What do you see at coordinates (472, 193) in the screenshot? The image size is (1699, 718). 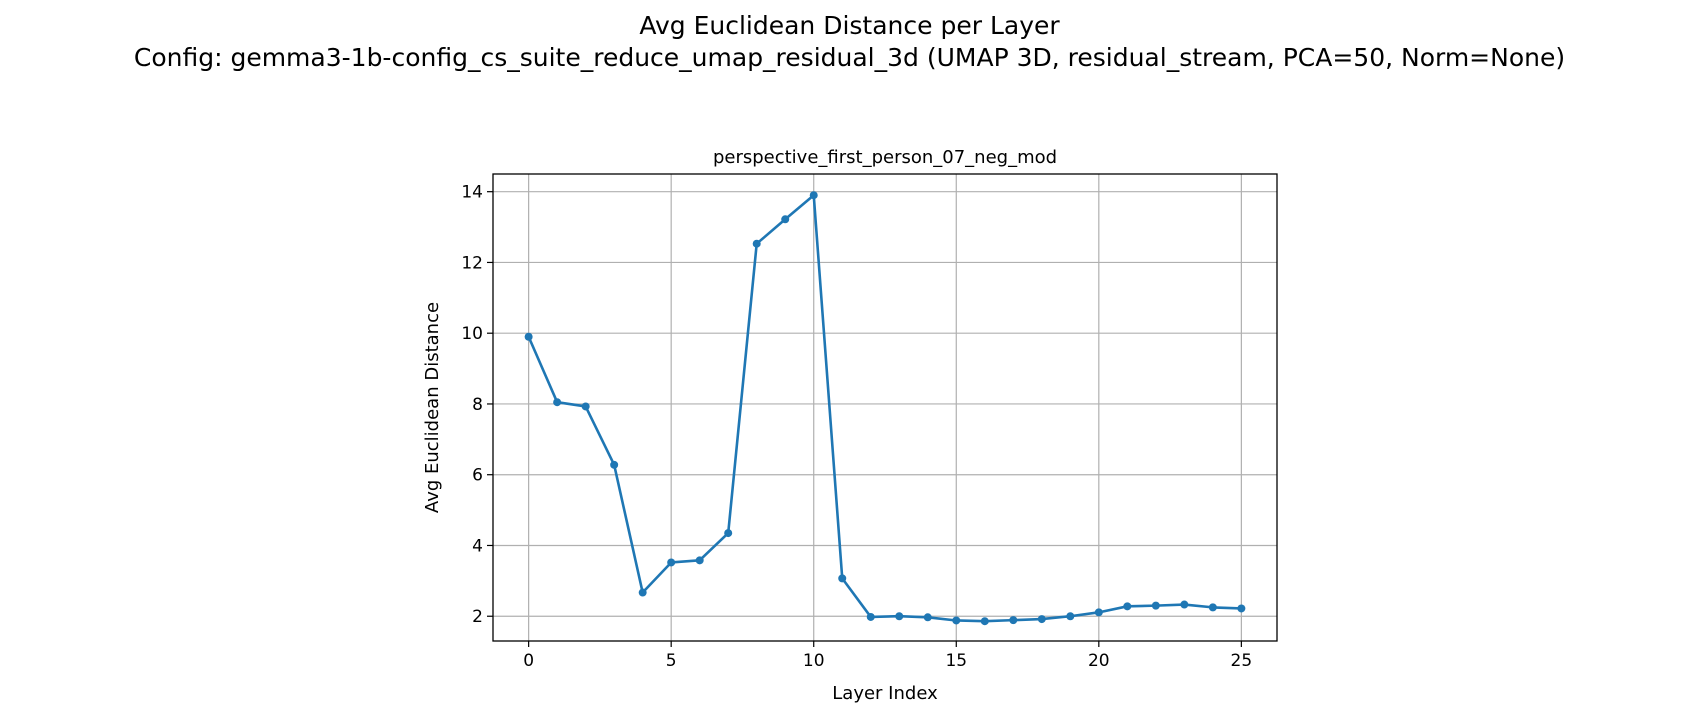 I see `y-tick-label: 14` at bounding box center [472, 193].